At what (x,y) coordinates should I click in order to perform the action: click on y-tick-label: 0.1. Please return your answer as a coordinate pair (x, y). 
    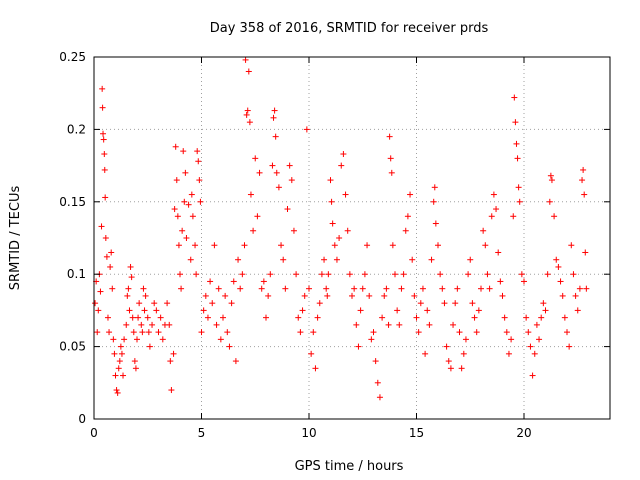
    Looking at the image, I should click on (76, 274).